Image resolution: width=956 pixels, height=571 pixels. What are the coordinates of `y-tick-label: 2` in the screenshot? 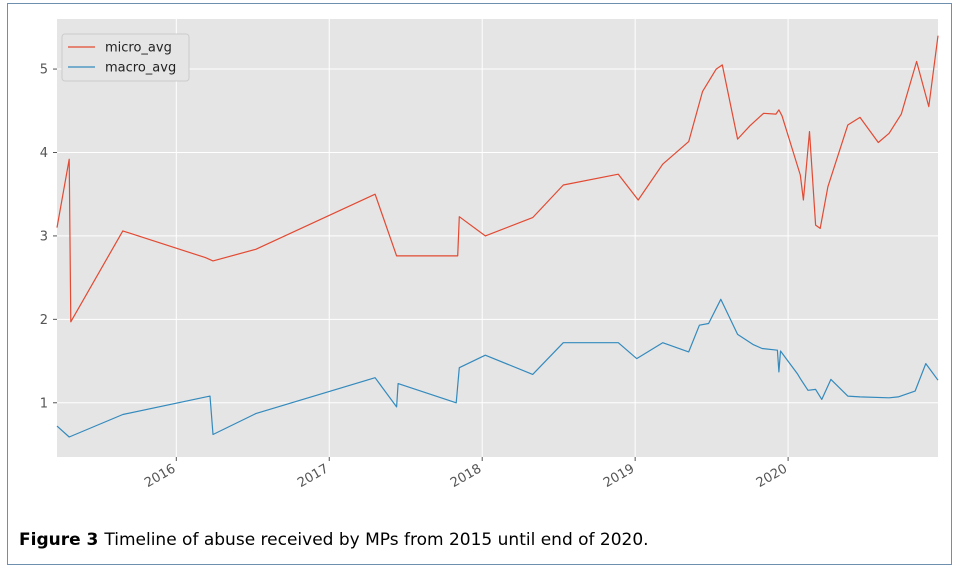 It's located at (44, 320).